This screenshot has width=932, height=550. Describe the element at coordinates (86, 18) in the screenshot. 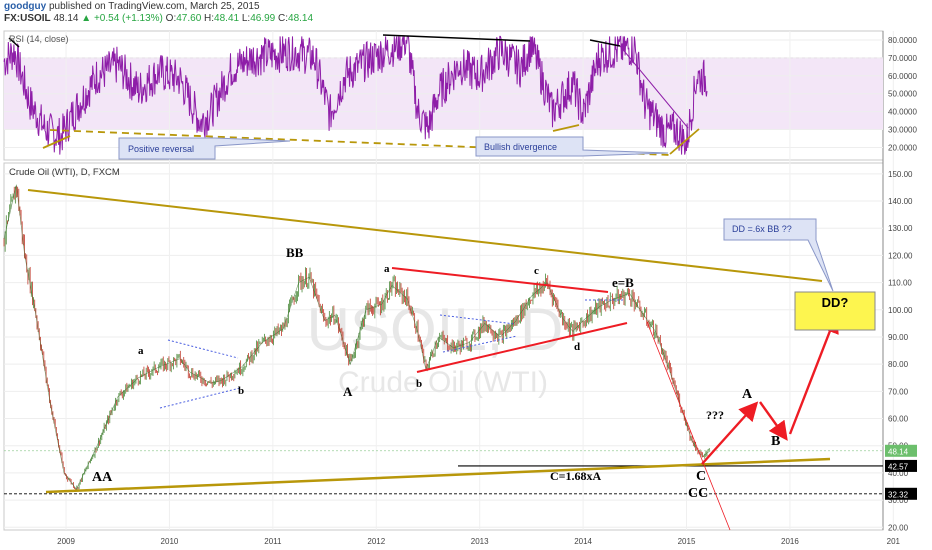

I see `up-arrow-icon: ▲` at that location.